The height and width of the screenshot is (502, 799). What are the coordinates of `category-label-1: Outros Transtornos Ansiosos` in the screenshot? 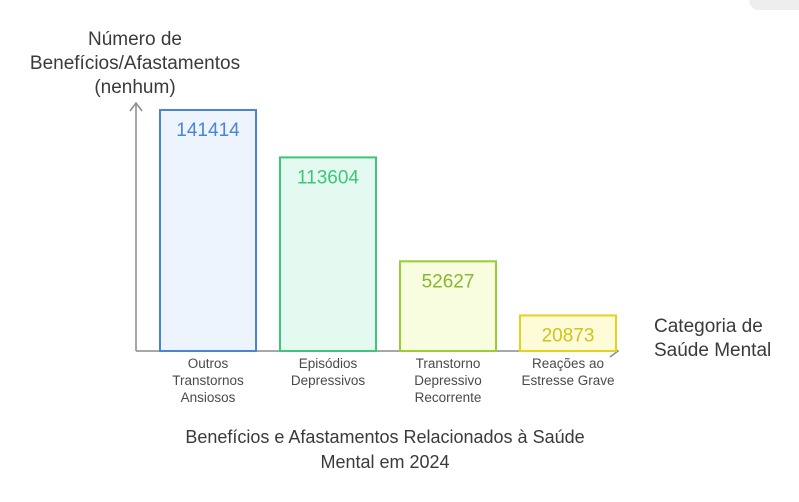 It's located at (208, 380).